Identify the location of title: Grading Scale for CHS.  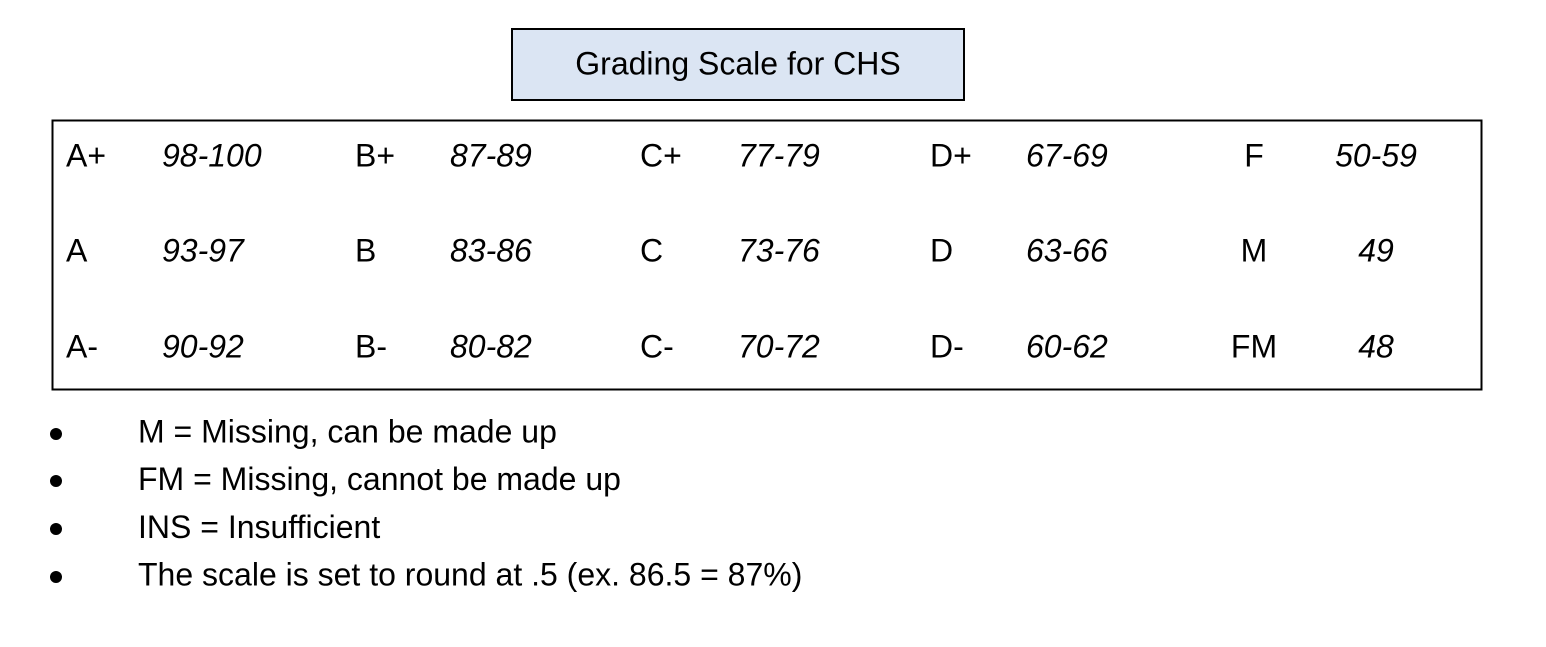
(737, 63).